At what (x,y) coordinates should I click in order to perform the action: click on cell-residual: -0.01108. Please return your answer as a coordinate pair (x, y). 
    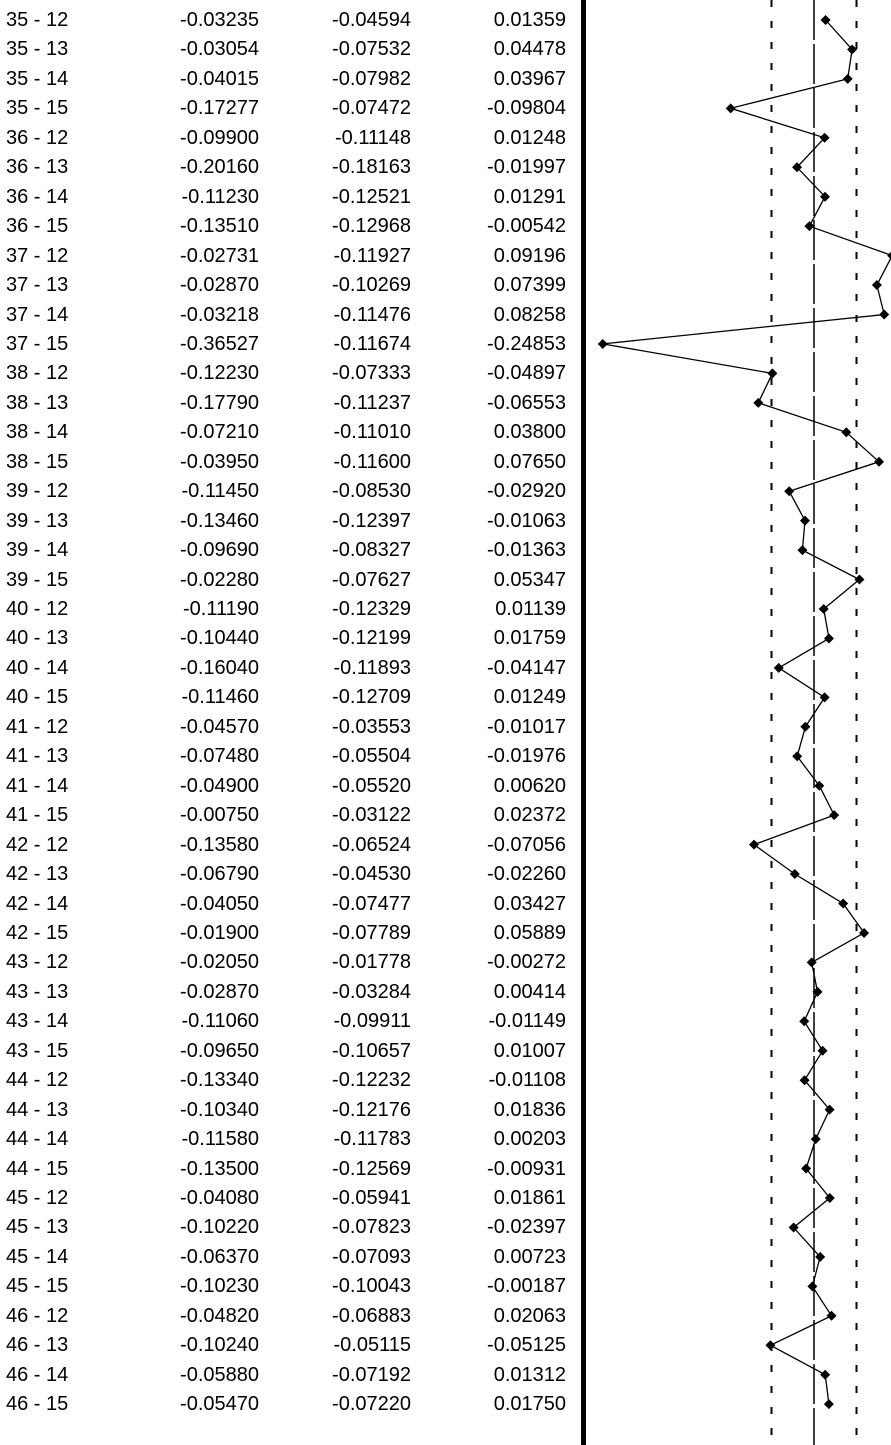
    Looking at the image, I should click on (527, 1080).